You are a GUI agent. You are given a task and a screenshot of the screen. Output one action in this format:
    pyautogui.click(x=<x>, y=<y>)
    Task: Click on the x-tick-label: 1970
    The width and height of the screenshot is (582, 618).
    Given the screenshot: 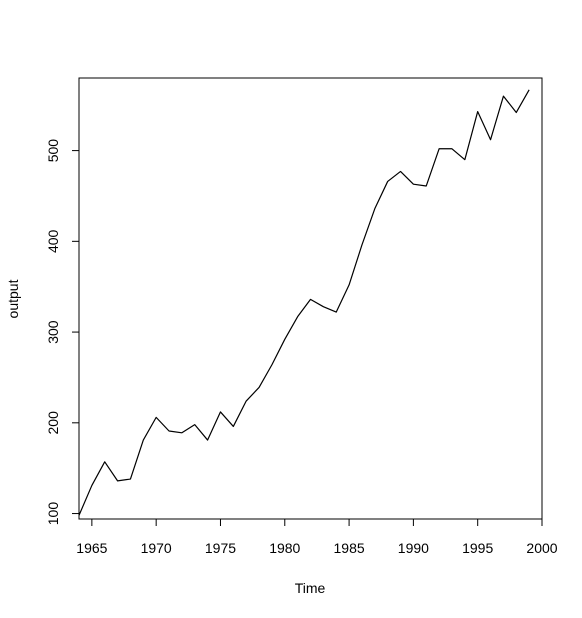 What is the action you would take?
    pyautogui.click(x=156, y=548)
    